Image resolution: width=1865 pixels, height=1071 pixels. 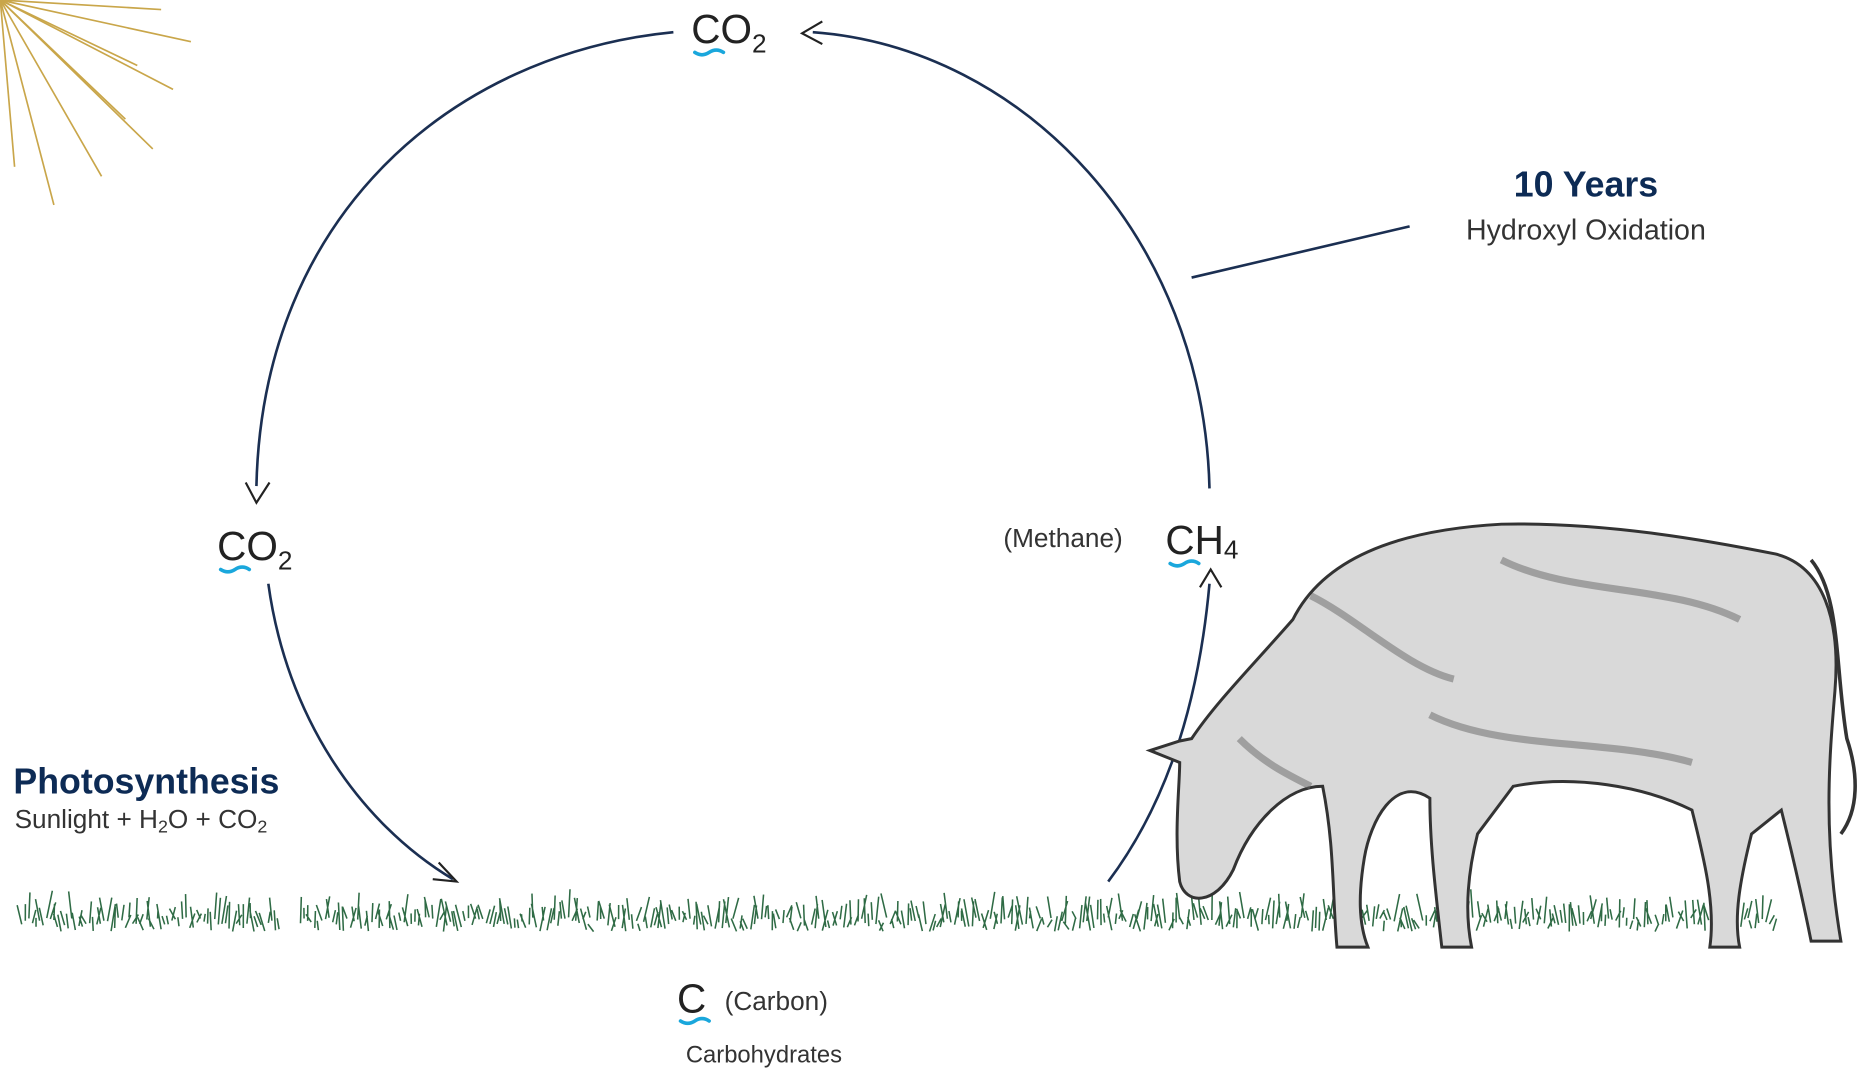 I want to click on sun, so click(x=96, y=103).